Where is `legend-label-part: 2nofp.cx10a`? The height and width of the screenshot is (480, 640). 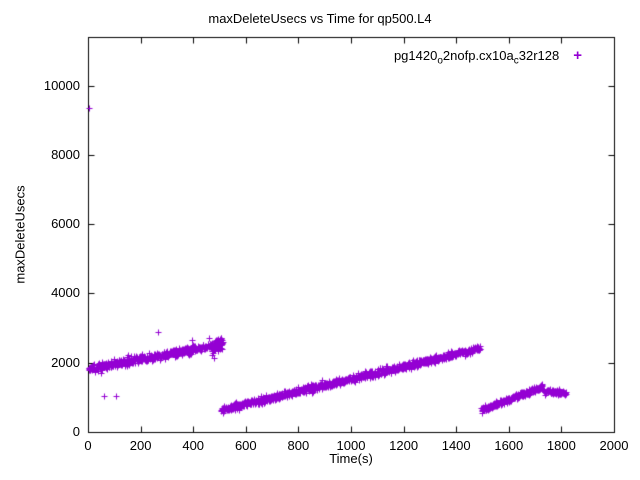 legend-label-part: 2nofp.cx10a is located at coordinates (478, 55).